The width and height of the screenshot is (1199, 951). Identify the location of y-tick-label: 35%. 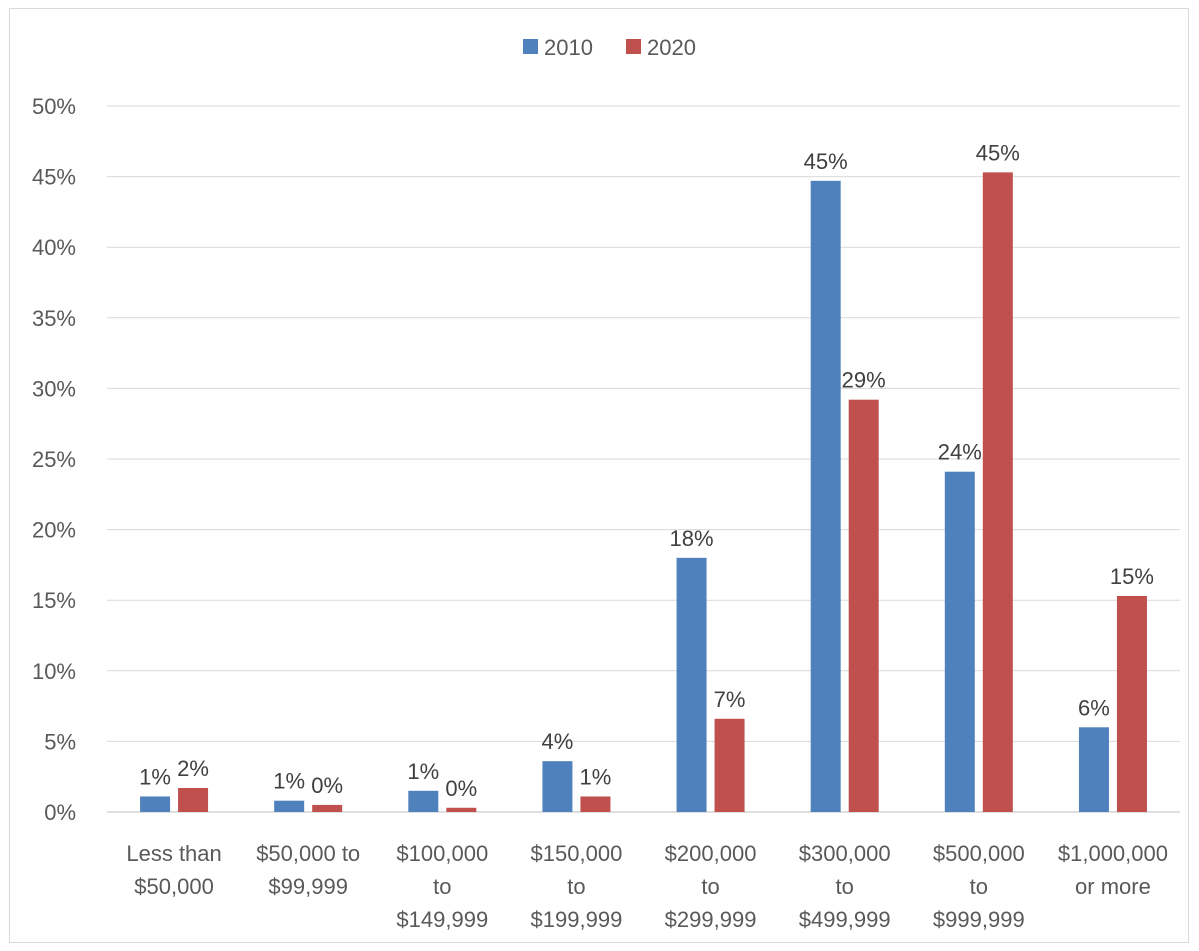
(54, 318).